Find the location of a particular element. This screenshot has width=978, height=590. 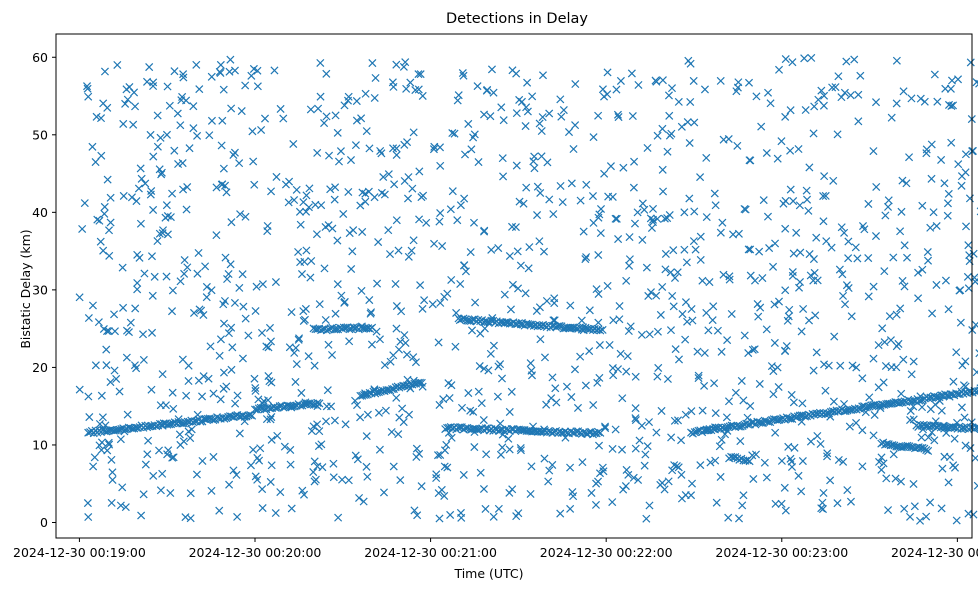

x-tick-label: 2024-12-30 00:19:00 is located at coordinates (79, 552).